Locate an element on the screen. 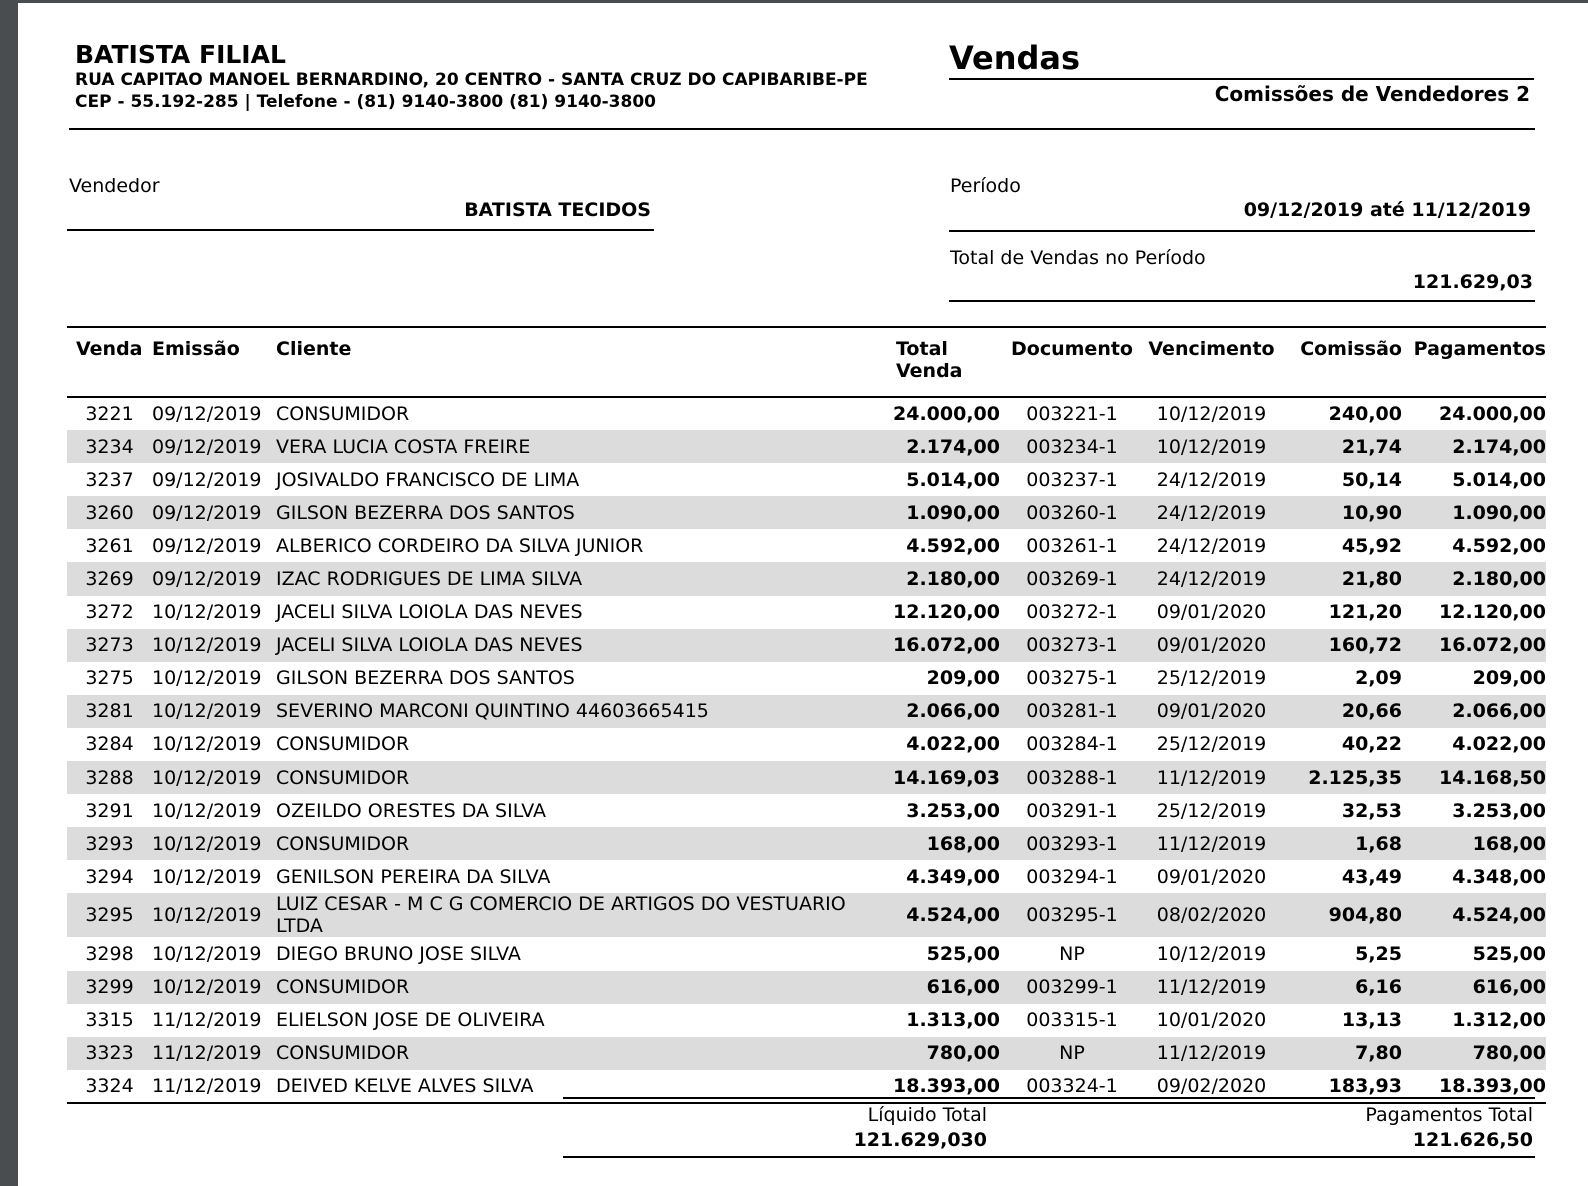 The image size is (1588, 1186). cell-venda: 3237 is located at coordinates (109, 479).